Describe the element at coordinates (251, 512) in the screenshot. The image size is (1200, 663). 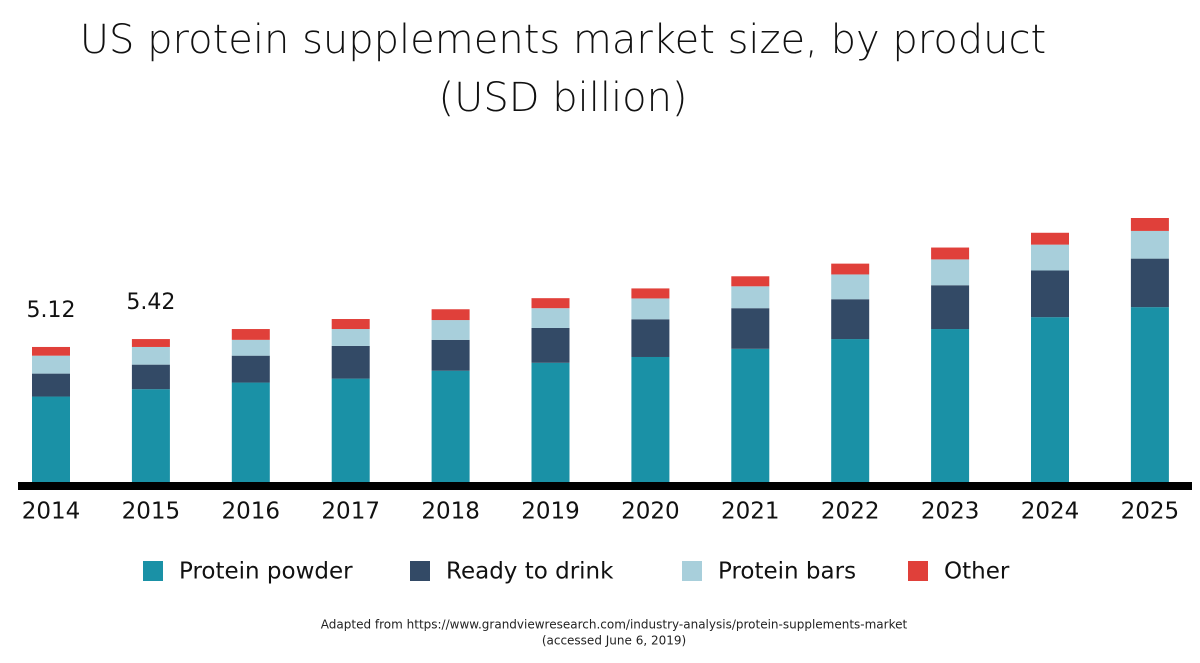
I see `x-tick-label: 2016` at that location.